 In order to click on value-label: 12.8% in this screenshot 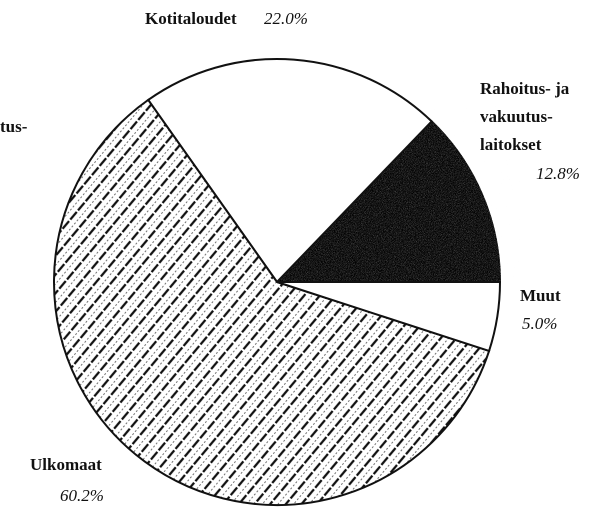, I will do `click(558, 173)`.